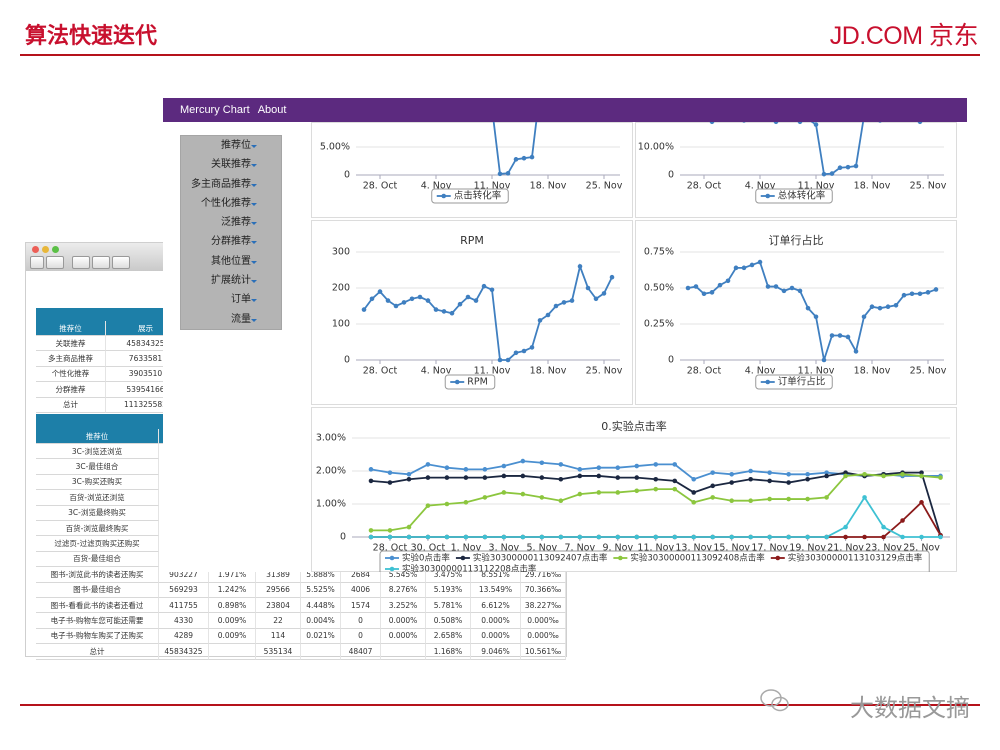 The width and height of the screenshot is (1000, 750). What do you see at coordinates (272, 110) in the screenshot?
I see `nav-link: About` at bounding box center [272, 110].